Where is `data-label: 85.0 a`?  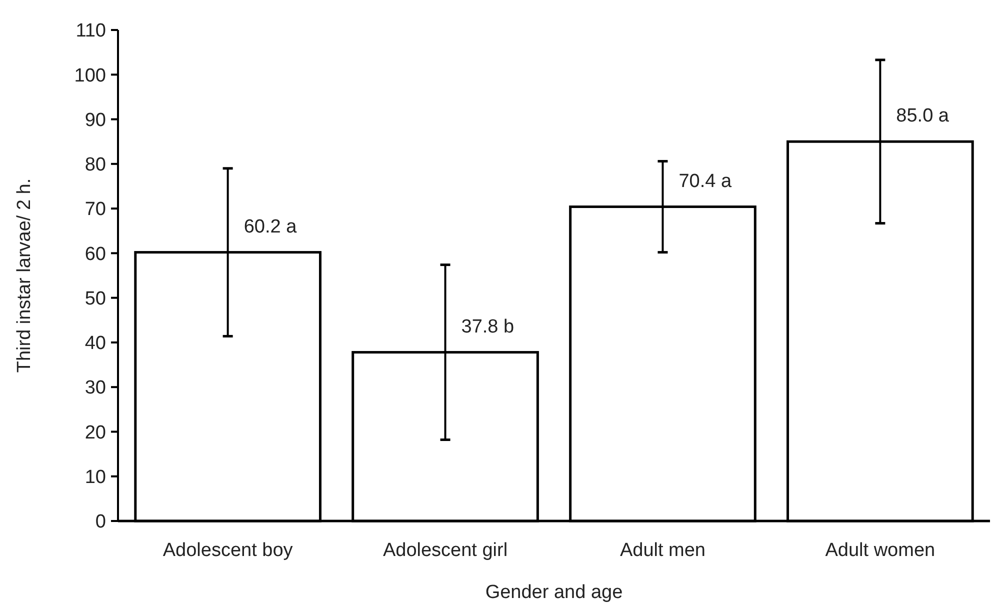
data-label: 85.0 a is located at coordinates (923, 116).